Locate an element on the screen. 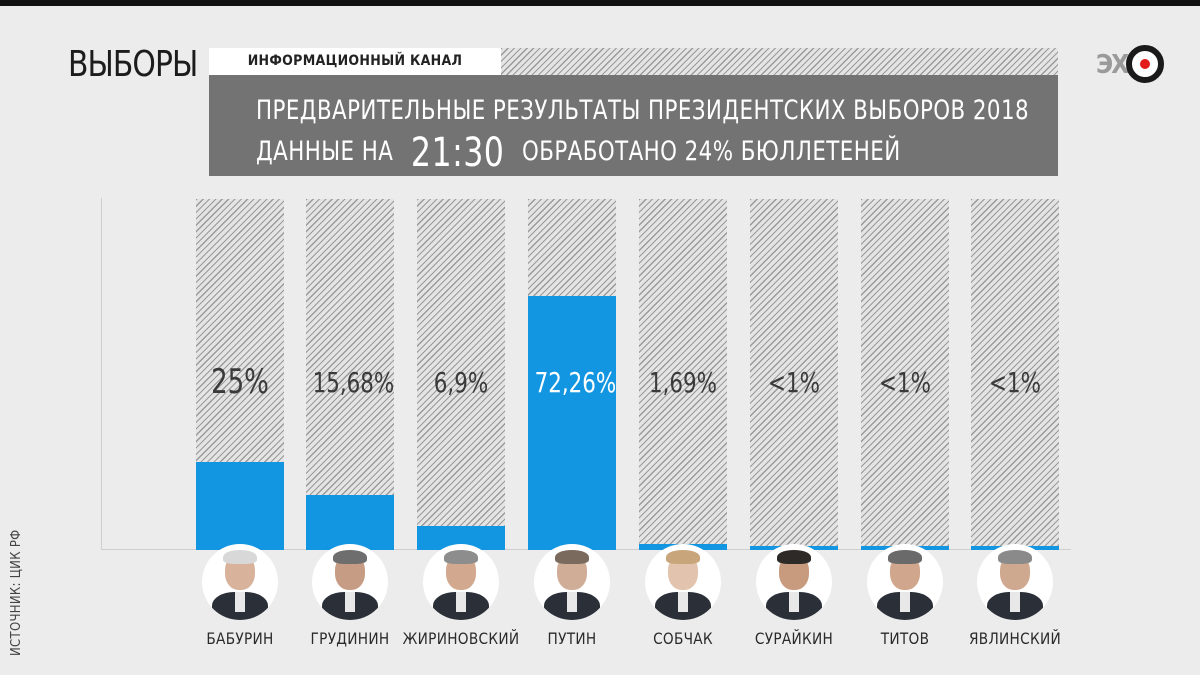  bar-column: 25% is located at coordinates (240, 374).